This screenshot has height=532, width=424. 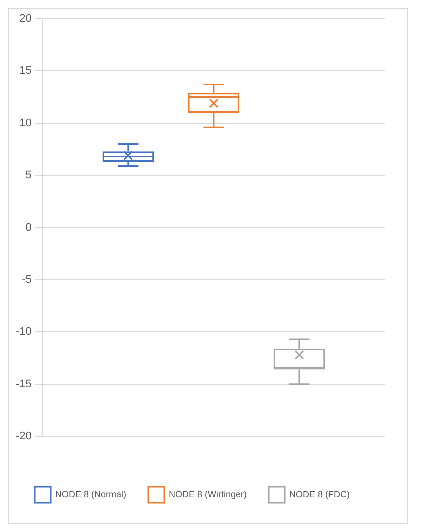 I want to click on legend-label: NODE 8 (Wirtinger), so click(x=208, y=494).